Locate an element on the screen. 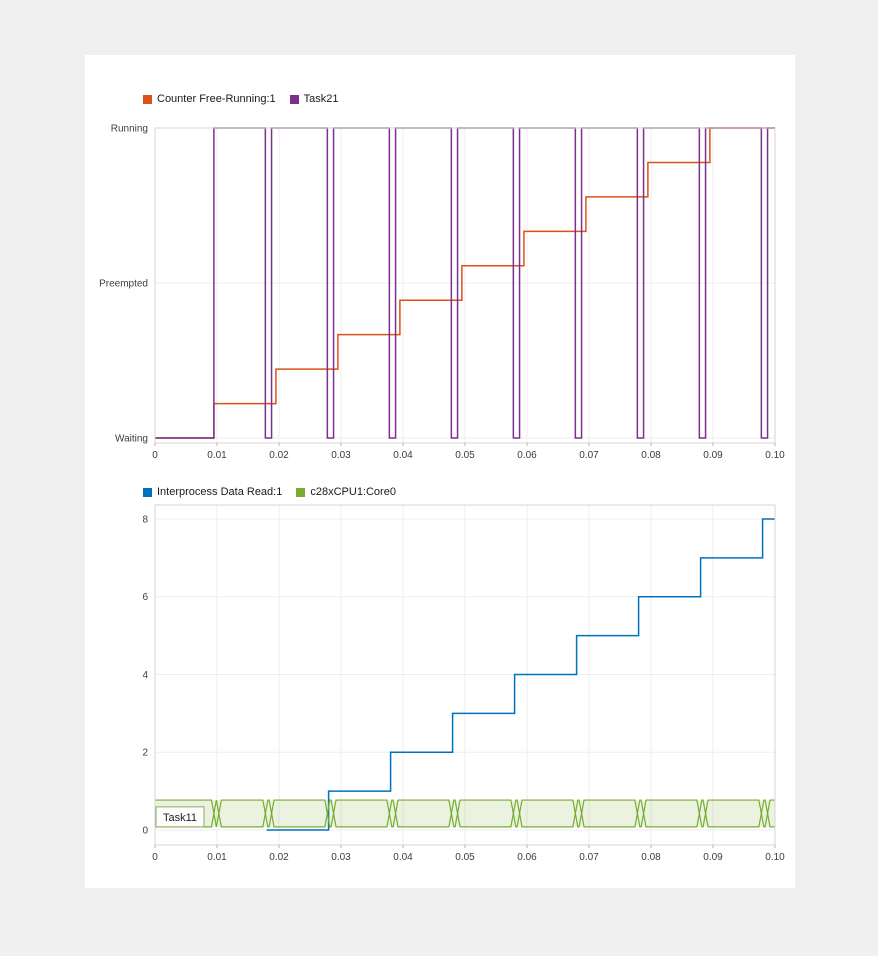  legend-top-chart: Counter Free-Running:1 Task21 is located at coordinates (240, 99).